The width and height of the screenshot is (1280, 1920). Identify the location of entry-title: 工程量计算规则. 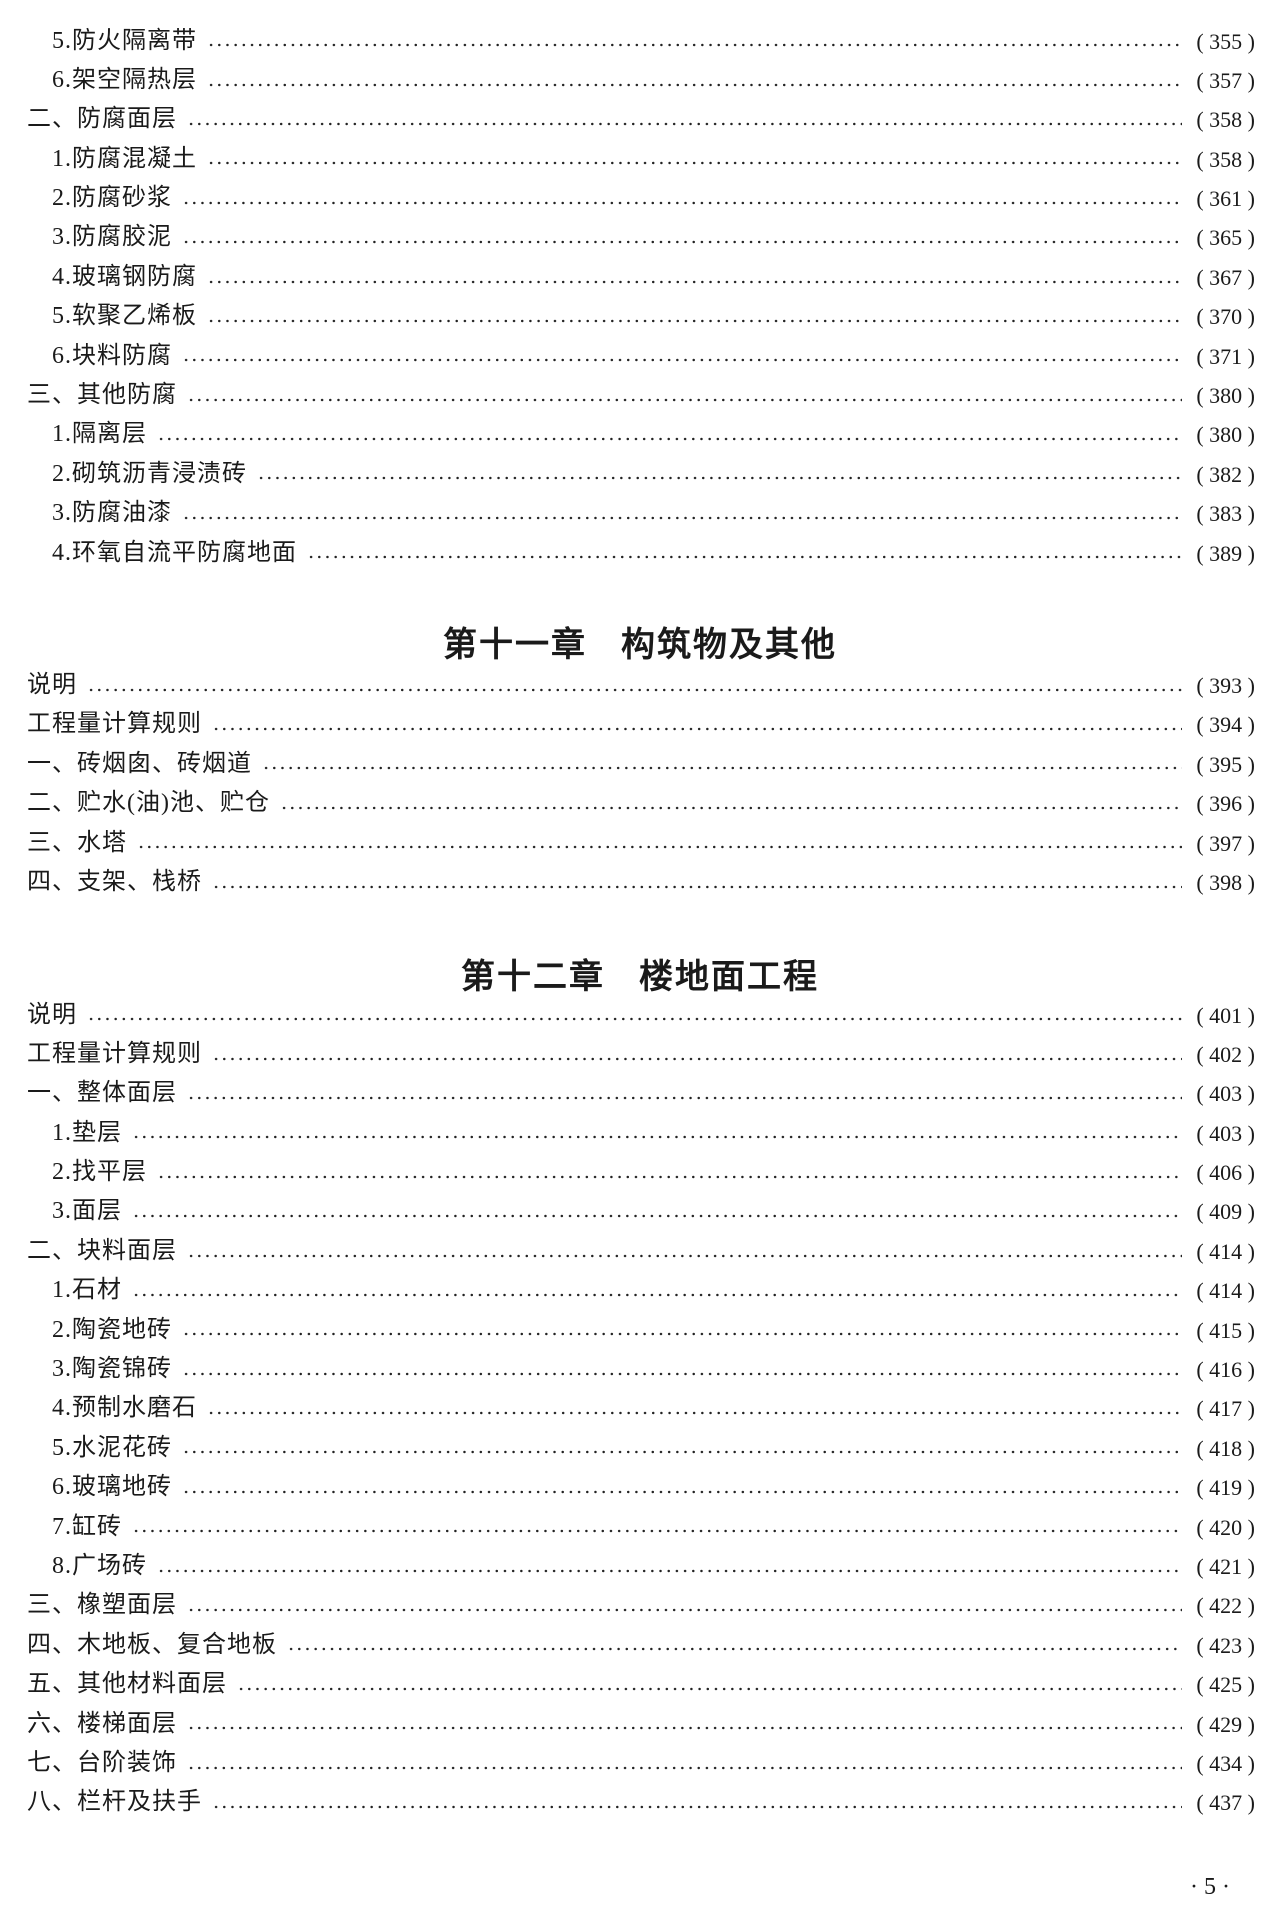
(114, 724).